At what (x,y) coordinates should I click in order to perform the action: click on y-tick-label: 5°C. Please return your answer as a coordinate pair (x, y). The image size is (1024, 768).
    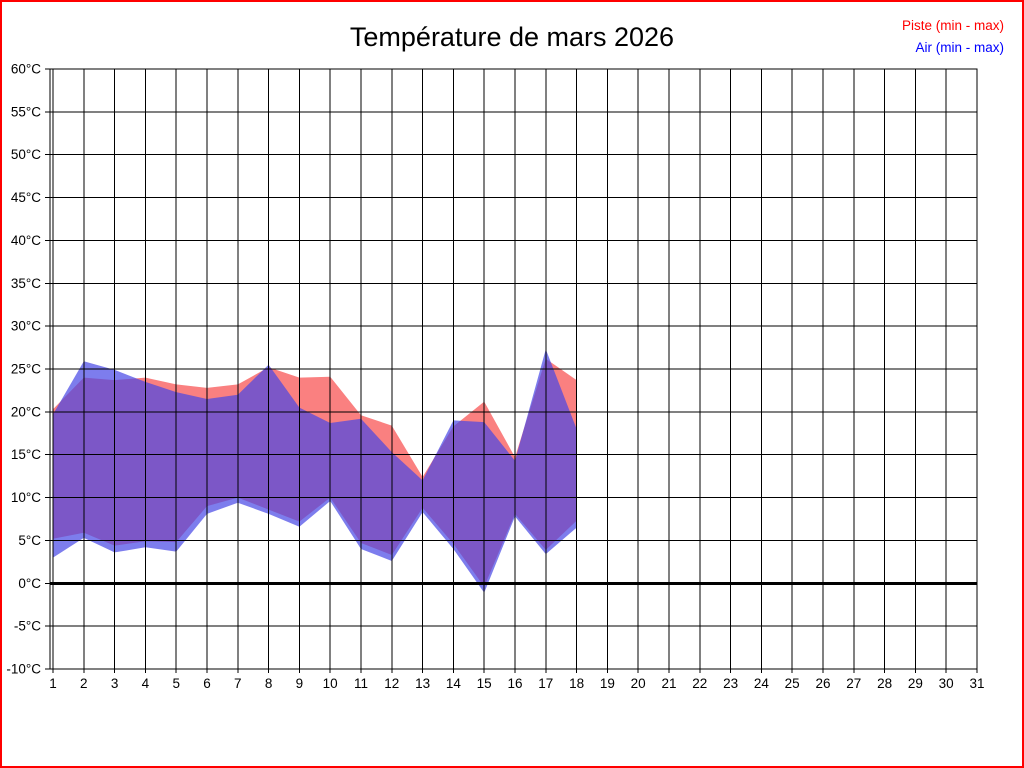
    Looking at the image, I should click on (29, 540).